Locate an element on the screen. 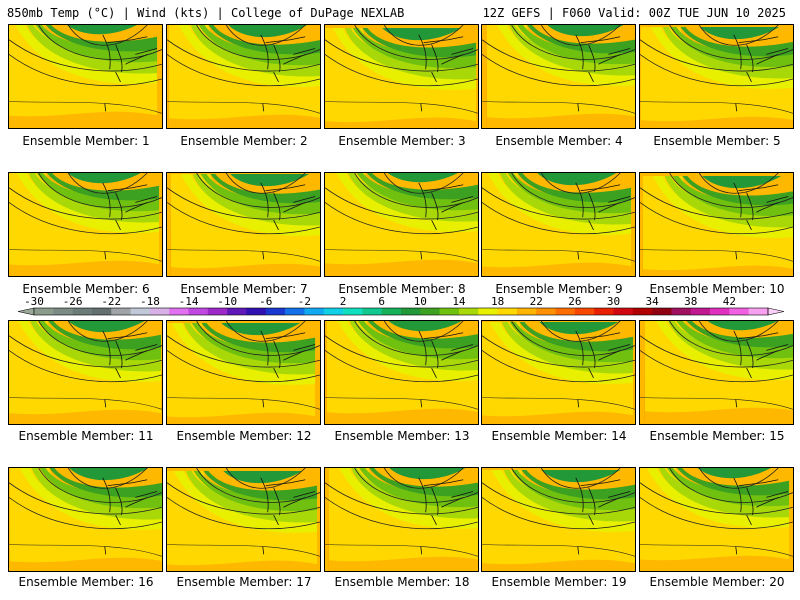 Image resolution: width=800 pixels, height=600 pixels. colorbar-tick-label: -30 is located at coordinates (34, 302).